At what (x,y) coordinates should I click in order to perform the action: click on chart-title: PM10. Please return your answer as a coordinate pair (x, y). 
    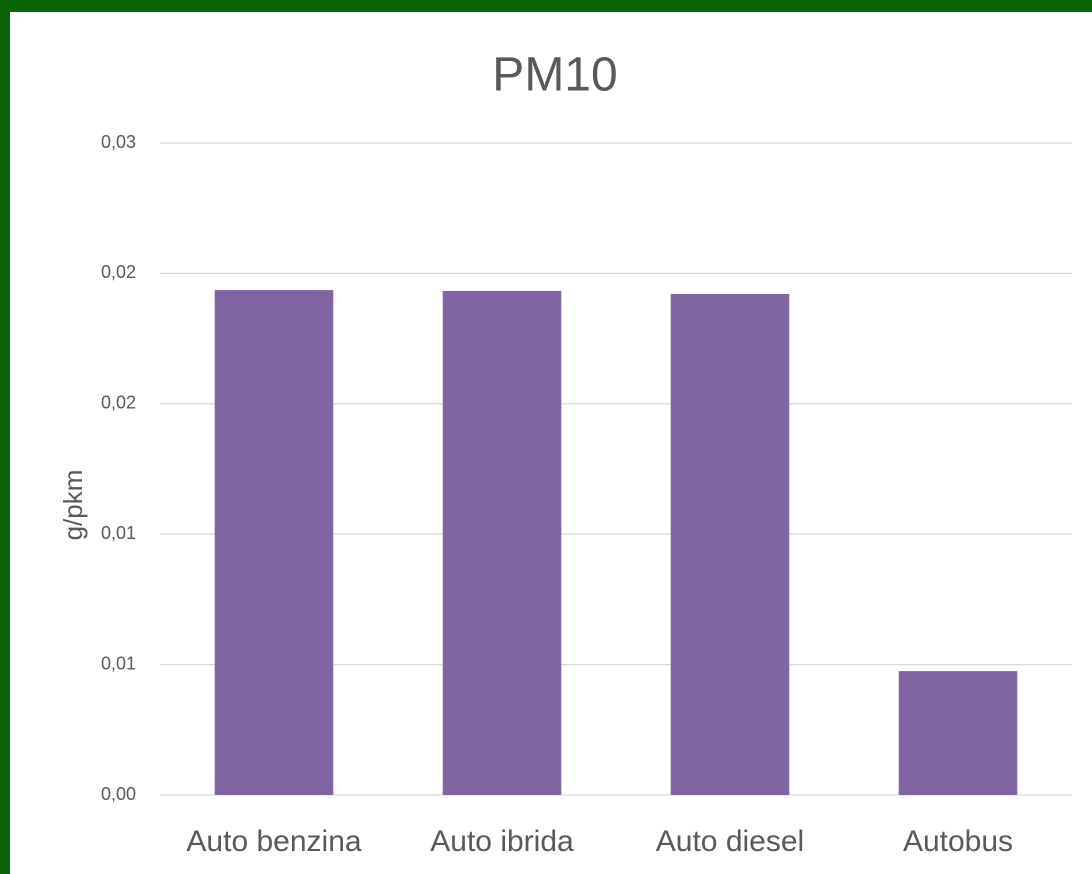
    Looking at the image, I should click on (554, 75).